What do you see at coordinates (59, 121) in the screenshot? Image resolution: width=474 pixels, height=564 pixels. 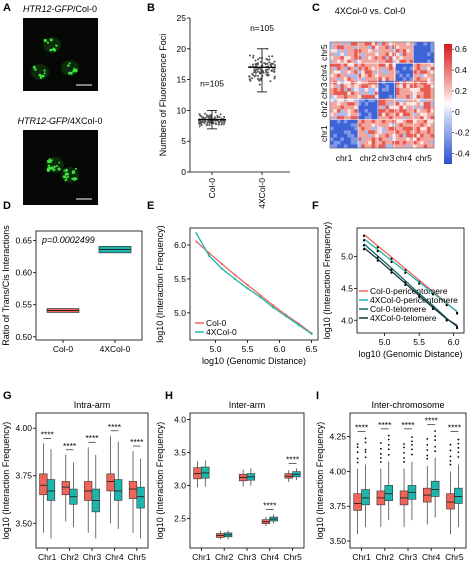 I see `image-caption: HTR12-GFP/4XCol-0` at bounding box center [59, 121].